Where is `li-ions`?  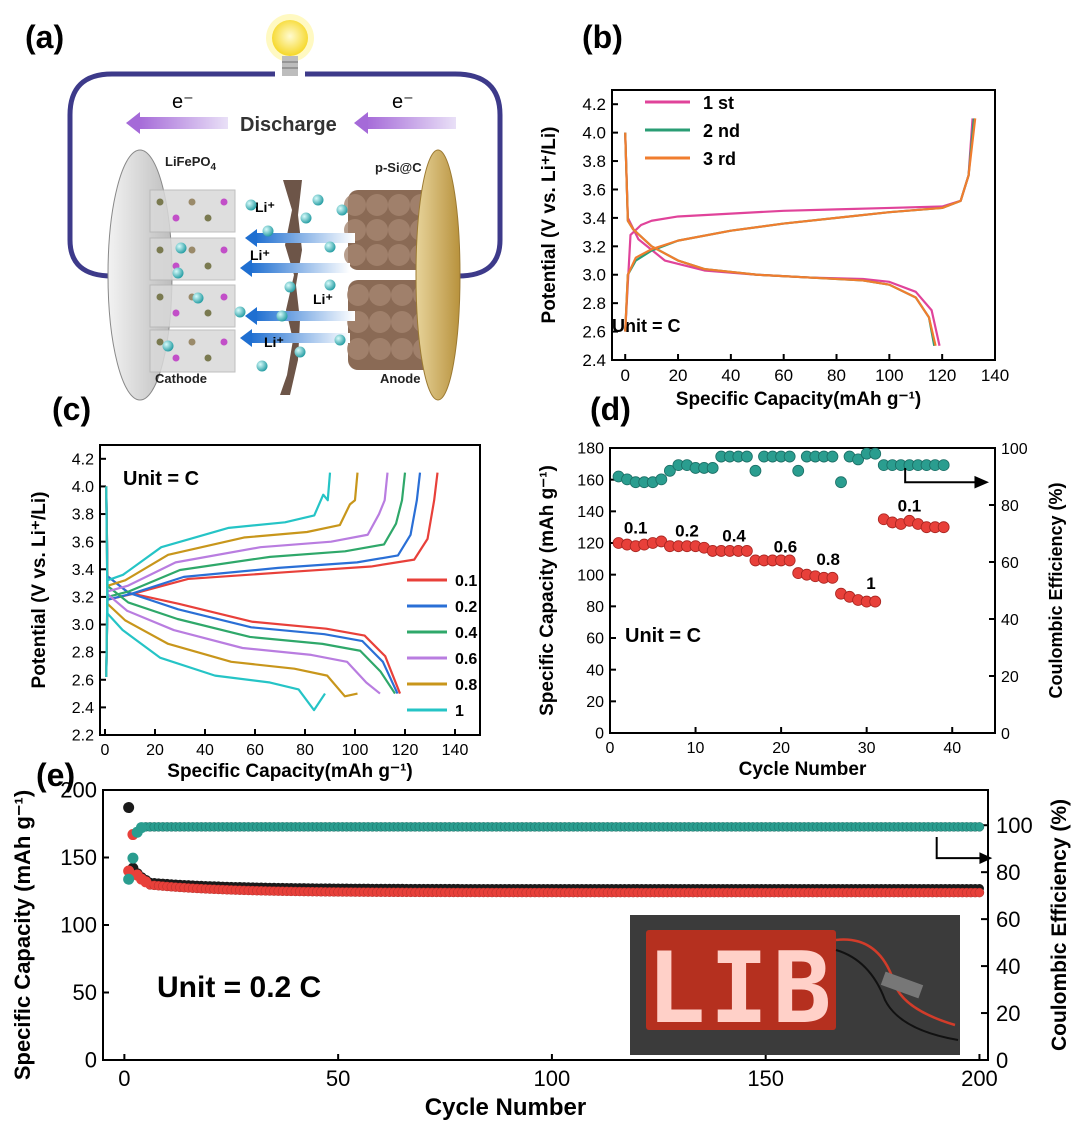
li-ions is located at coordinates (255, 283).